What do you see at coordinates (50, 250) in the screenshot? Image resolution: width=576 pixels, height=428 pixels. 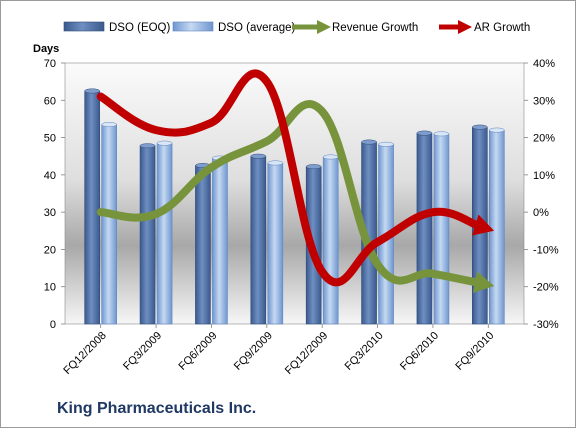 I see `y-tick-label: 20` at bounding box center [50, 250].